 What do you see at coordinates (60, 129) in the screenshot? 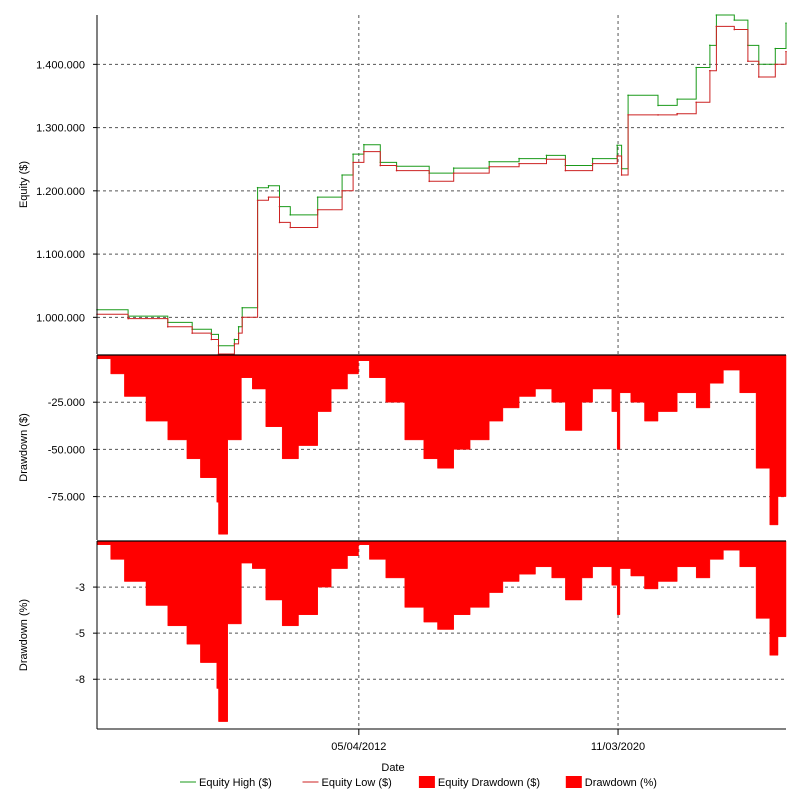
I see `y-tick-label: 1.300.000` at bounding box center [60, 129].